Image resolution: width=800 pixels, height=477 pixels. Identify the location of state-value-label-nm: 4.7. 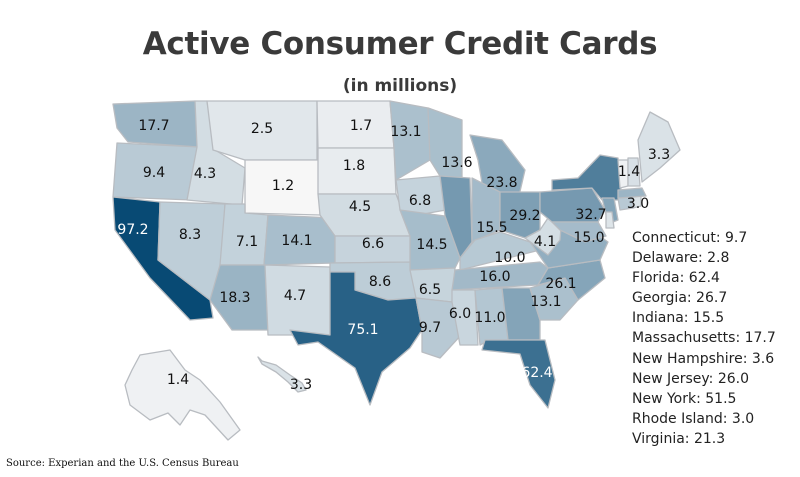
(295, 296).